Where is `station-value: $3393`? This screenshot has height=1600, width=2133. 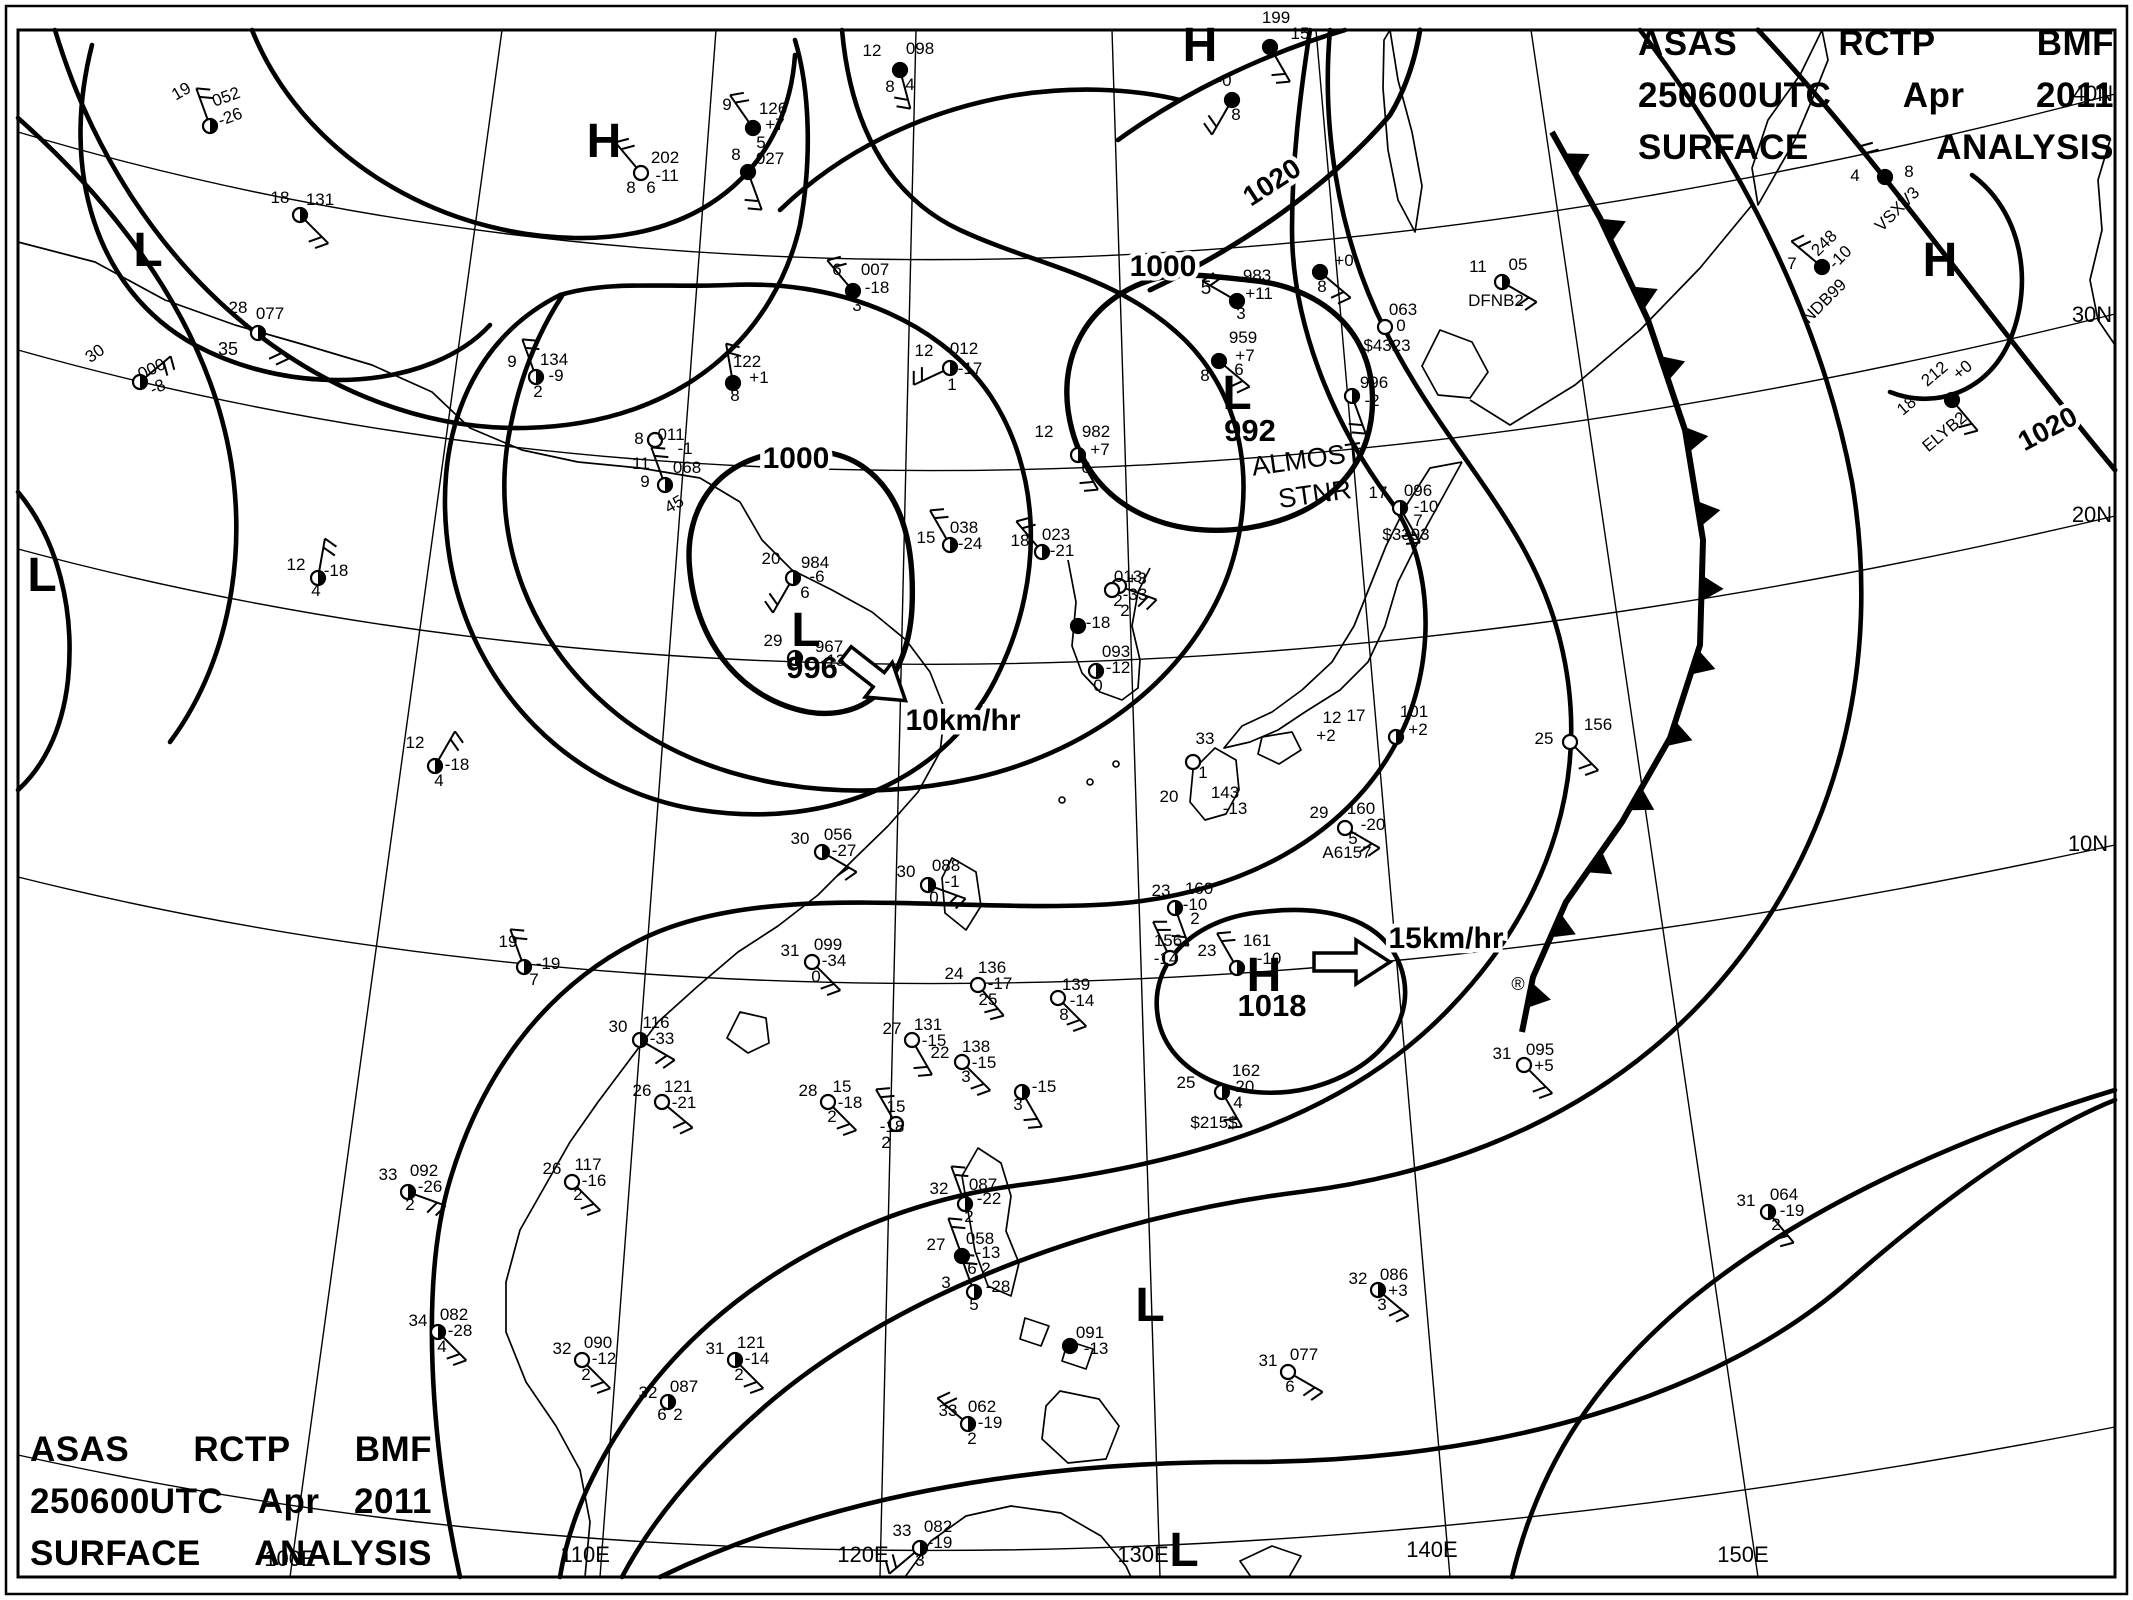 station-value: $3393 is located at coordinates (1405, 534).